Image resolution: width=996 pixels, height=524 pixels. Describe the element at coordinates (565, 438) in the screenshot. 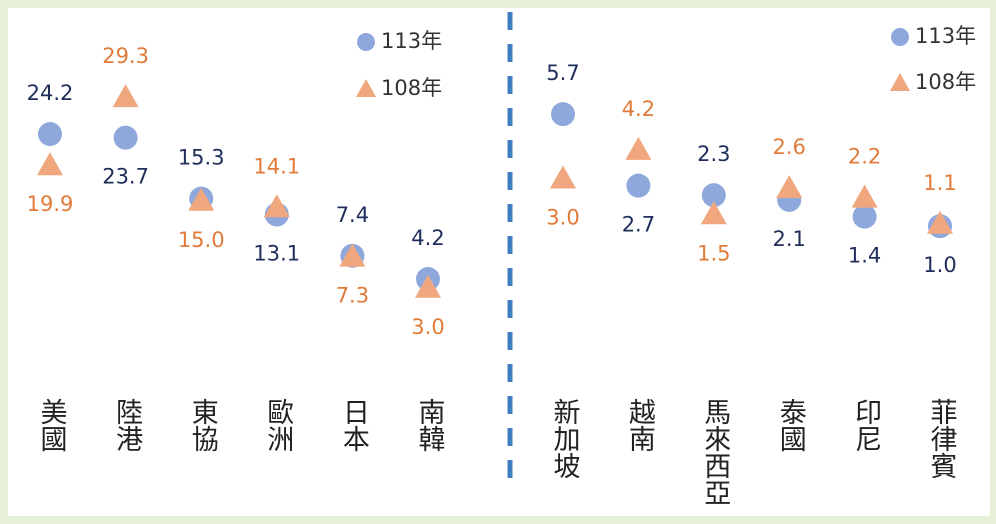

I see `x-tick-label: 新加坡` at that location.